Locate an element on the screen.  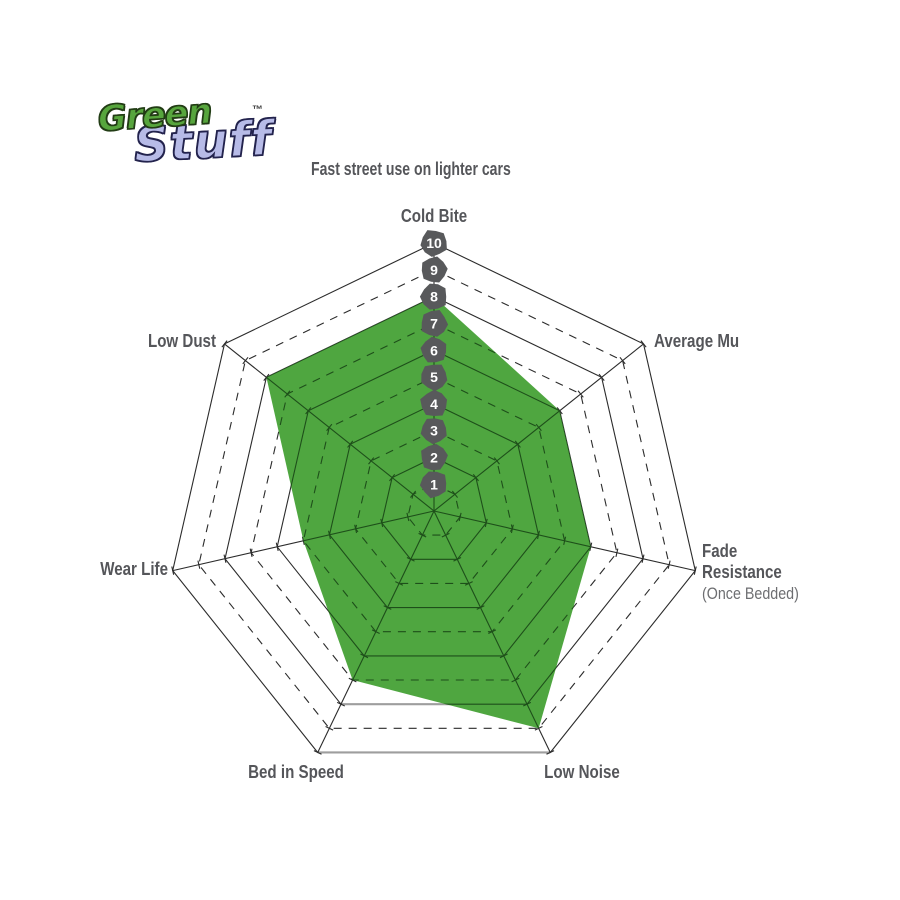
axis-label-bed-in-speed: Bed in Speed is located at coordinates (296, 772).